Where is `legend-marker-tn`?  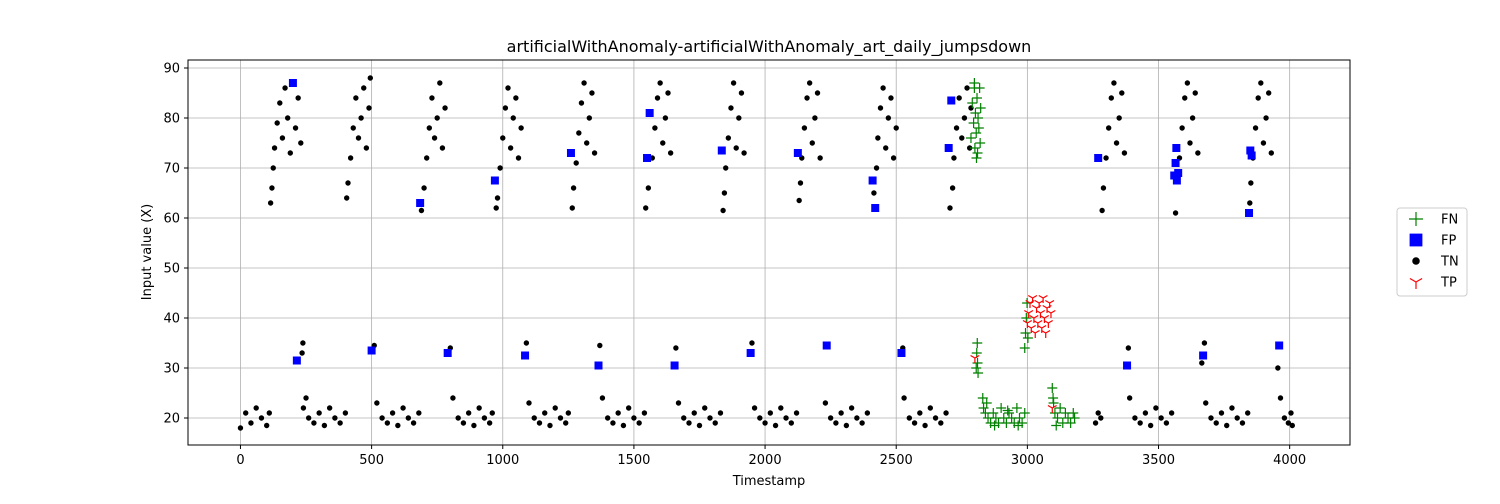 legend-marker-tn is located at coordinates (1416, 261).